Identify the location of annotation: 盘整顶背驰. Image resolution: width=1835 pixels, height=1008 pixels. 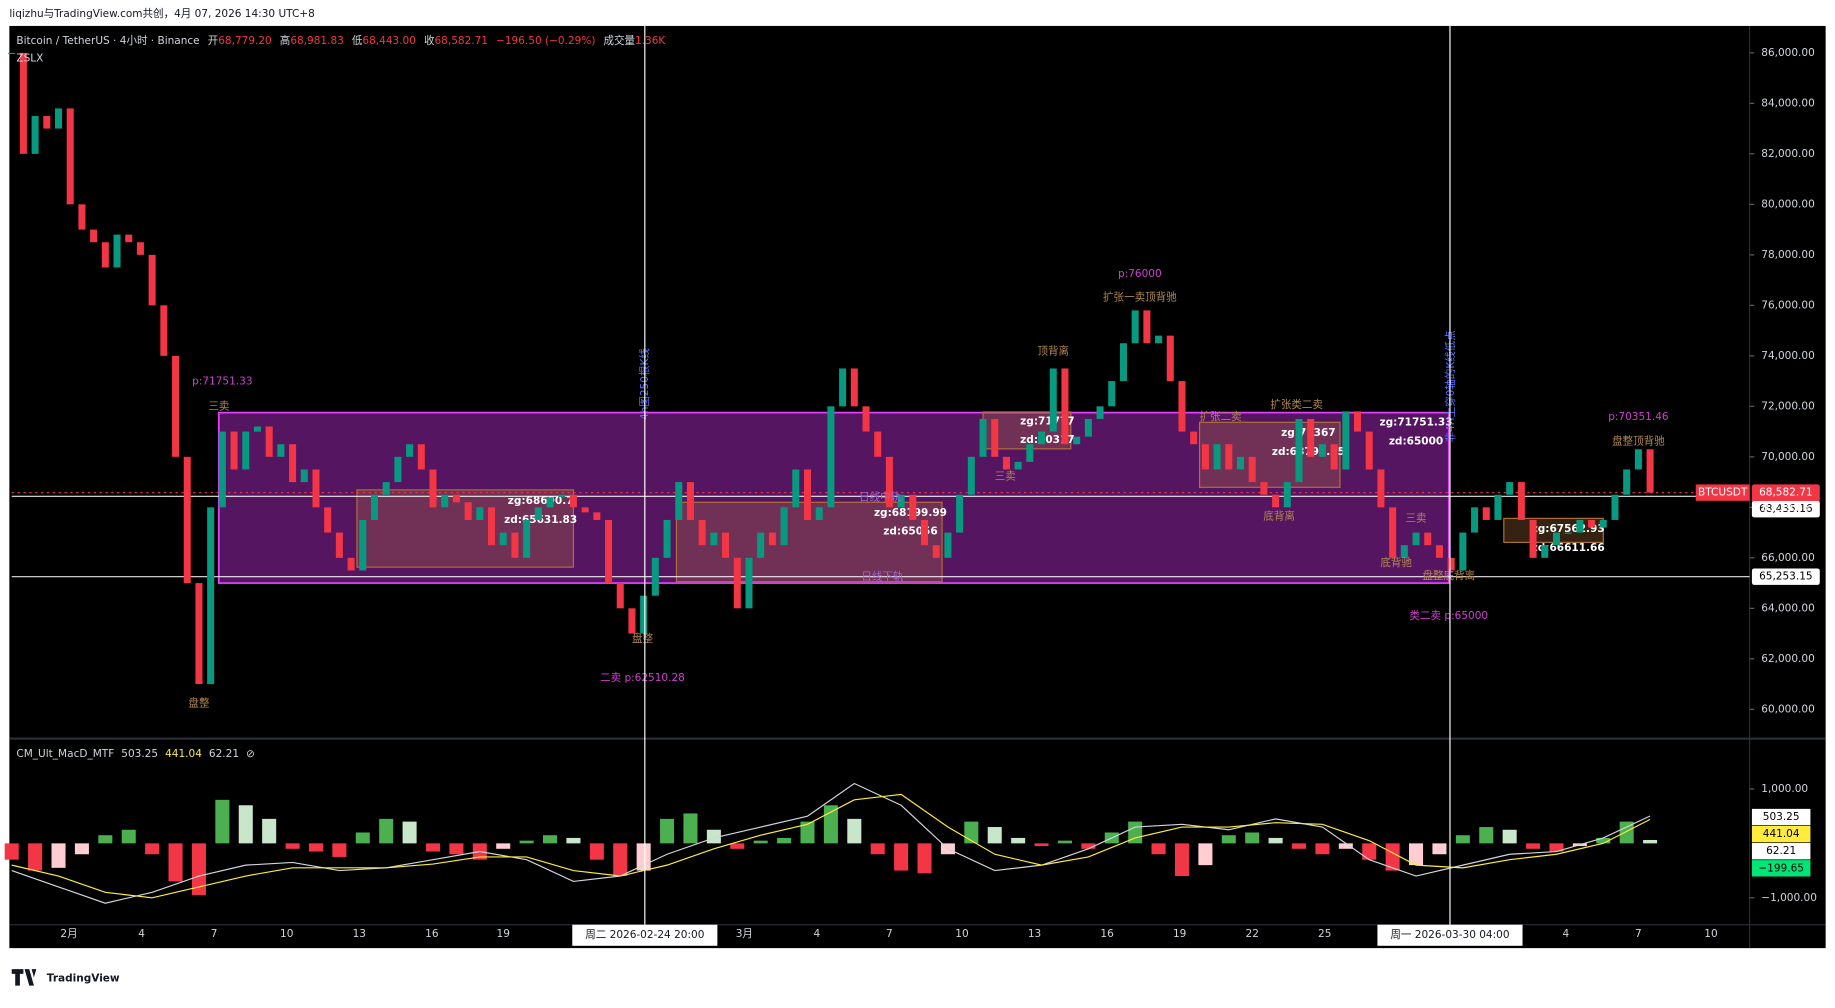
(1638, 440).